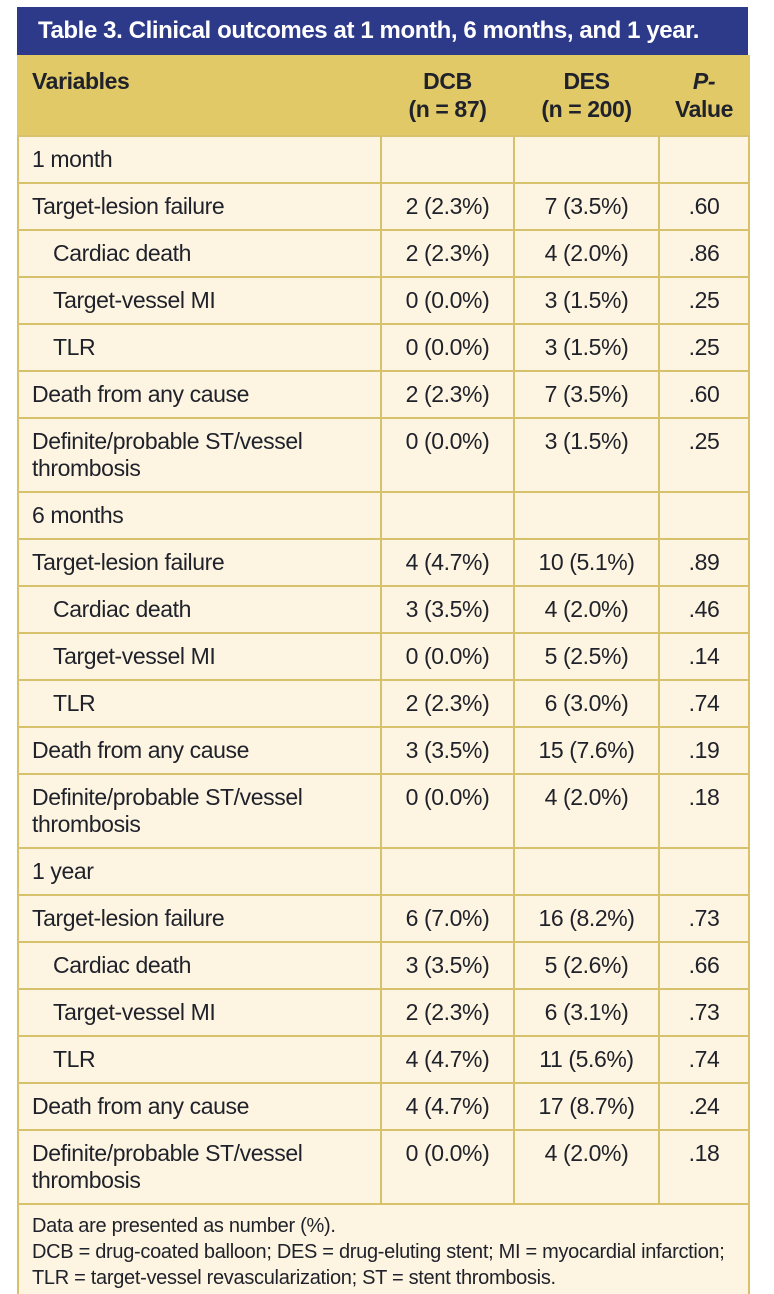 The width and height of the screenshot is (774, 1294). What do you see at coordinates (447, 109) in the screenshot?
I see `dcb-header-n: (n = 87)` at bounding box center [447, 109].